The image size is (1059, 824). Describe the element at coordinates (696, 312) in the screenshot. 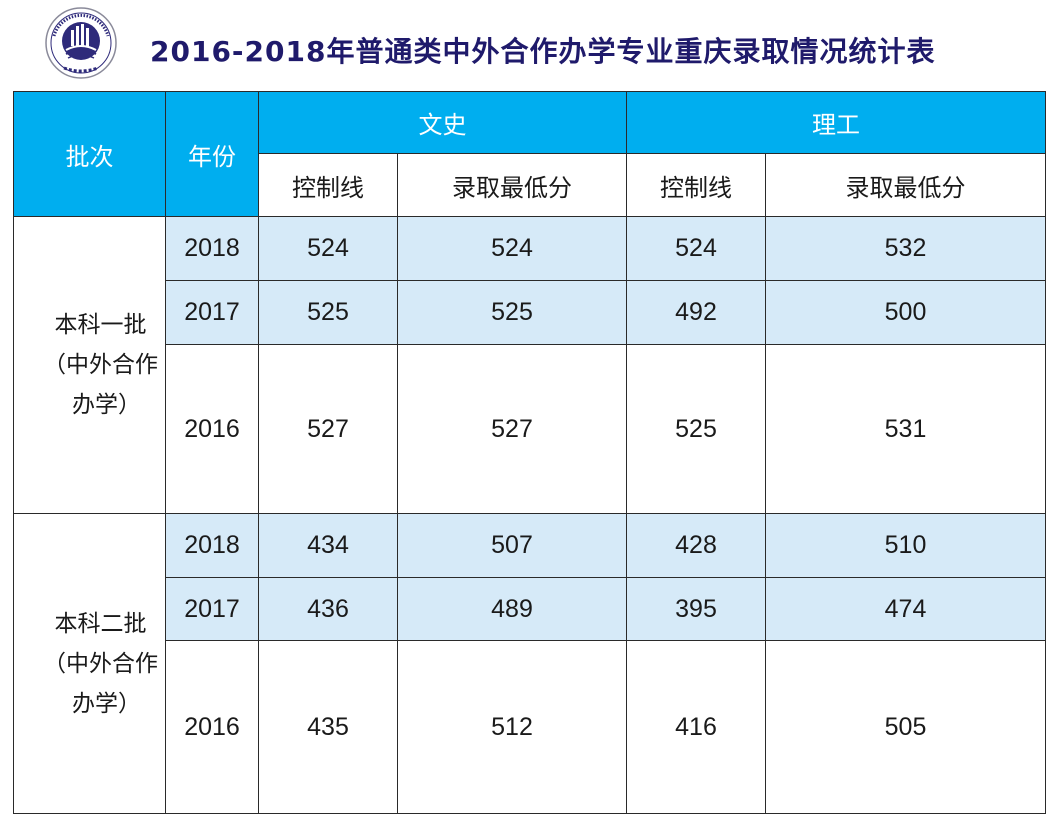

I see `ligong-control-cell: 492` at that location.